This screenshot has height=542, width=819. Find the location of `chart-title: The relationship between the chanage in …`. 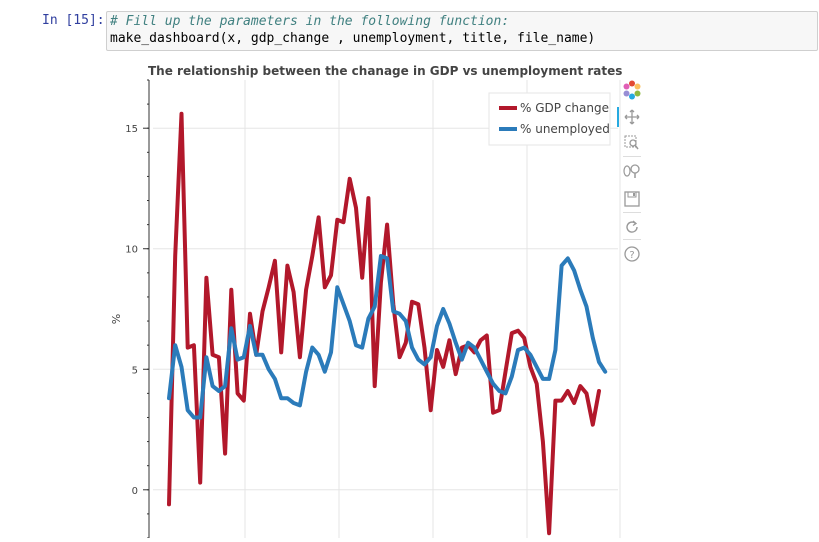

chart-title: The relationship between the chanage in … is located at coordinates (385, 71).